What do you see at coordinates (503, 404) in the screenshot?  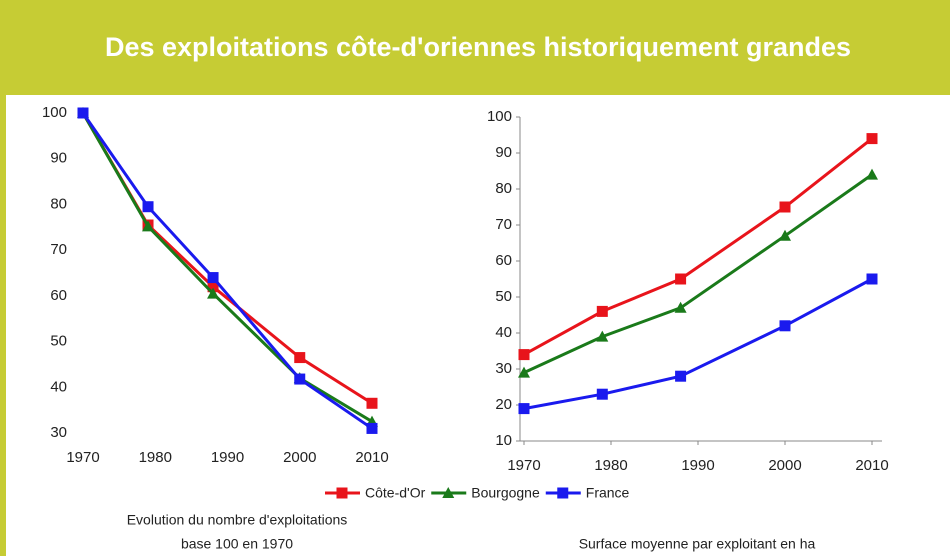 I see `y-tick-label: 20` at bounding box center [503, 404].